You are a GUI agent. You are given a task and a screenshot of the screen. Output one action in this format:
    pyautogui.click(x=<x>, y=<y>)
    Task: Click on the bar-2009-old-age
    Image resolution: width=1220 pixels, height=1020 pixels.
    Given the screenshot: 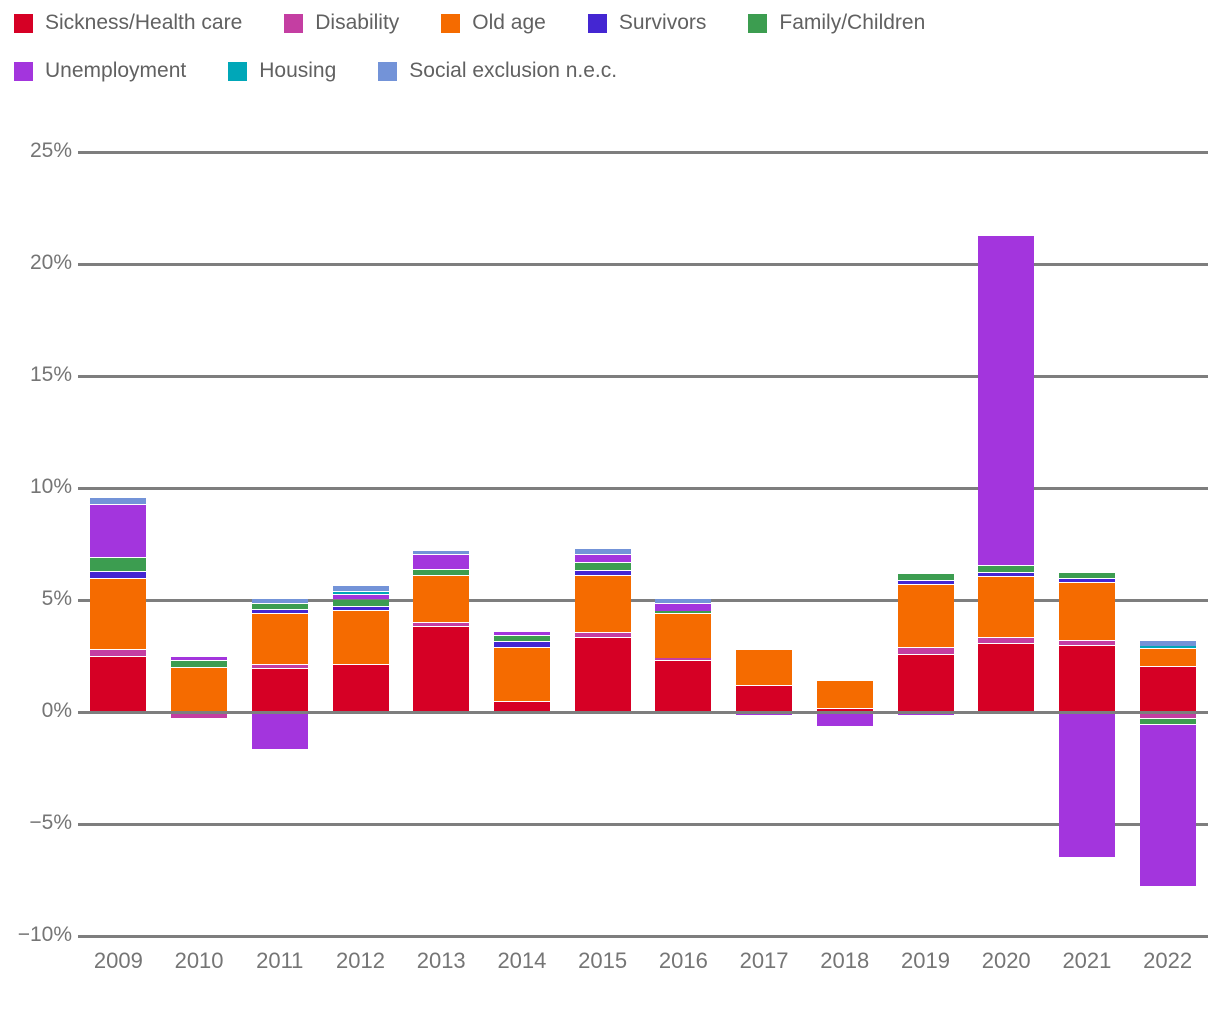 What is the action you would take?
    pyautogui.click(x=118, y=614)
    